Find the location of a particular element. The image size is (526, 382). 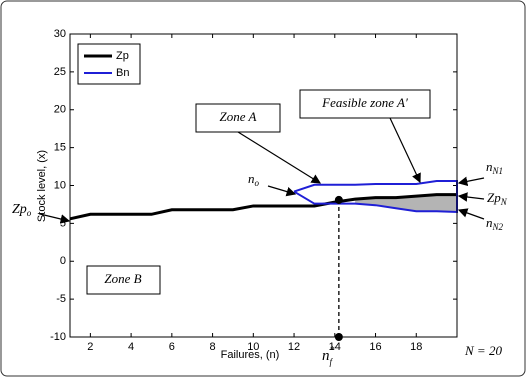

label-sub: N1 is located at coordinates (498, 171).